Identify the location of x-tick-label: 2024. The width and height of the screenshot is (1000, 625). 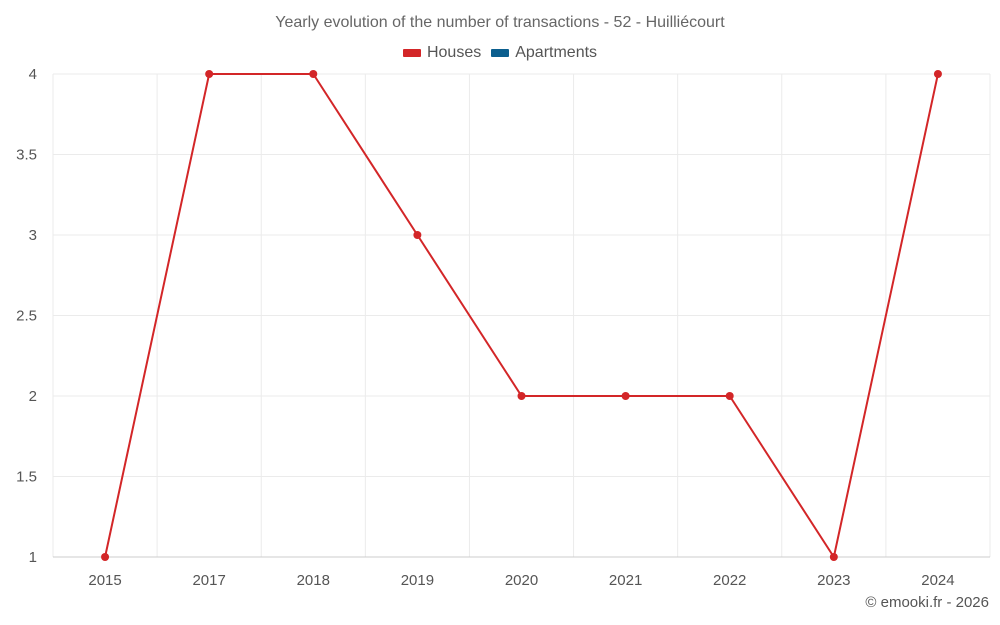
(937, 580).